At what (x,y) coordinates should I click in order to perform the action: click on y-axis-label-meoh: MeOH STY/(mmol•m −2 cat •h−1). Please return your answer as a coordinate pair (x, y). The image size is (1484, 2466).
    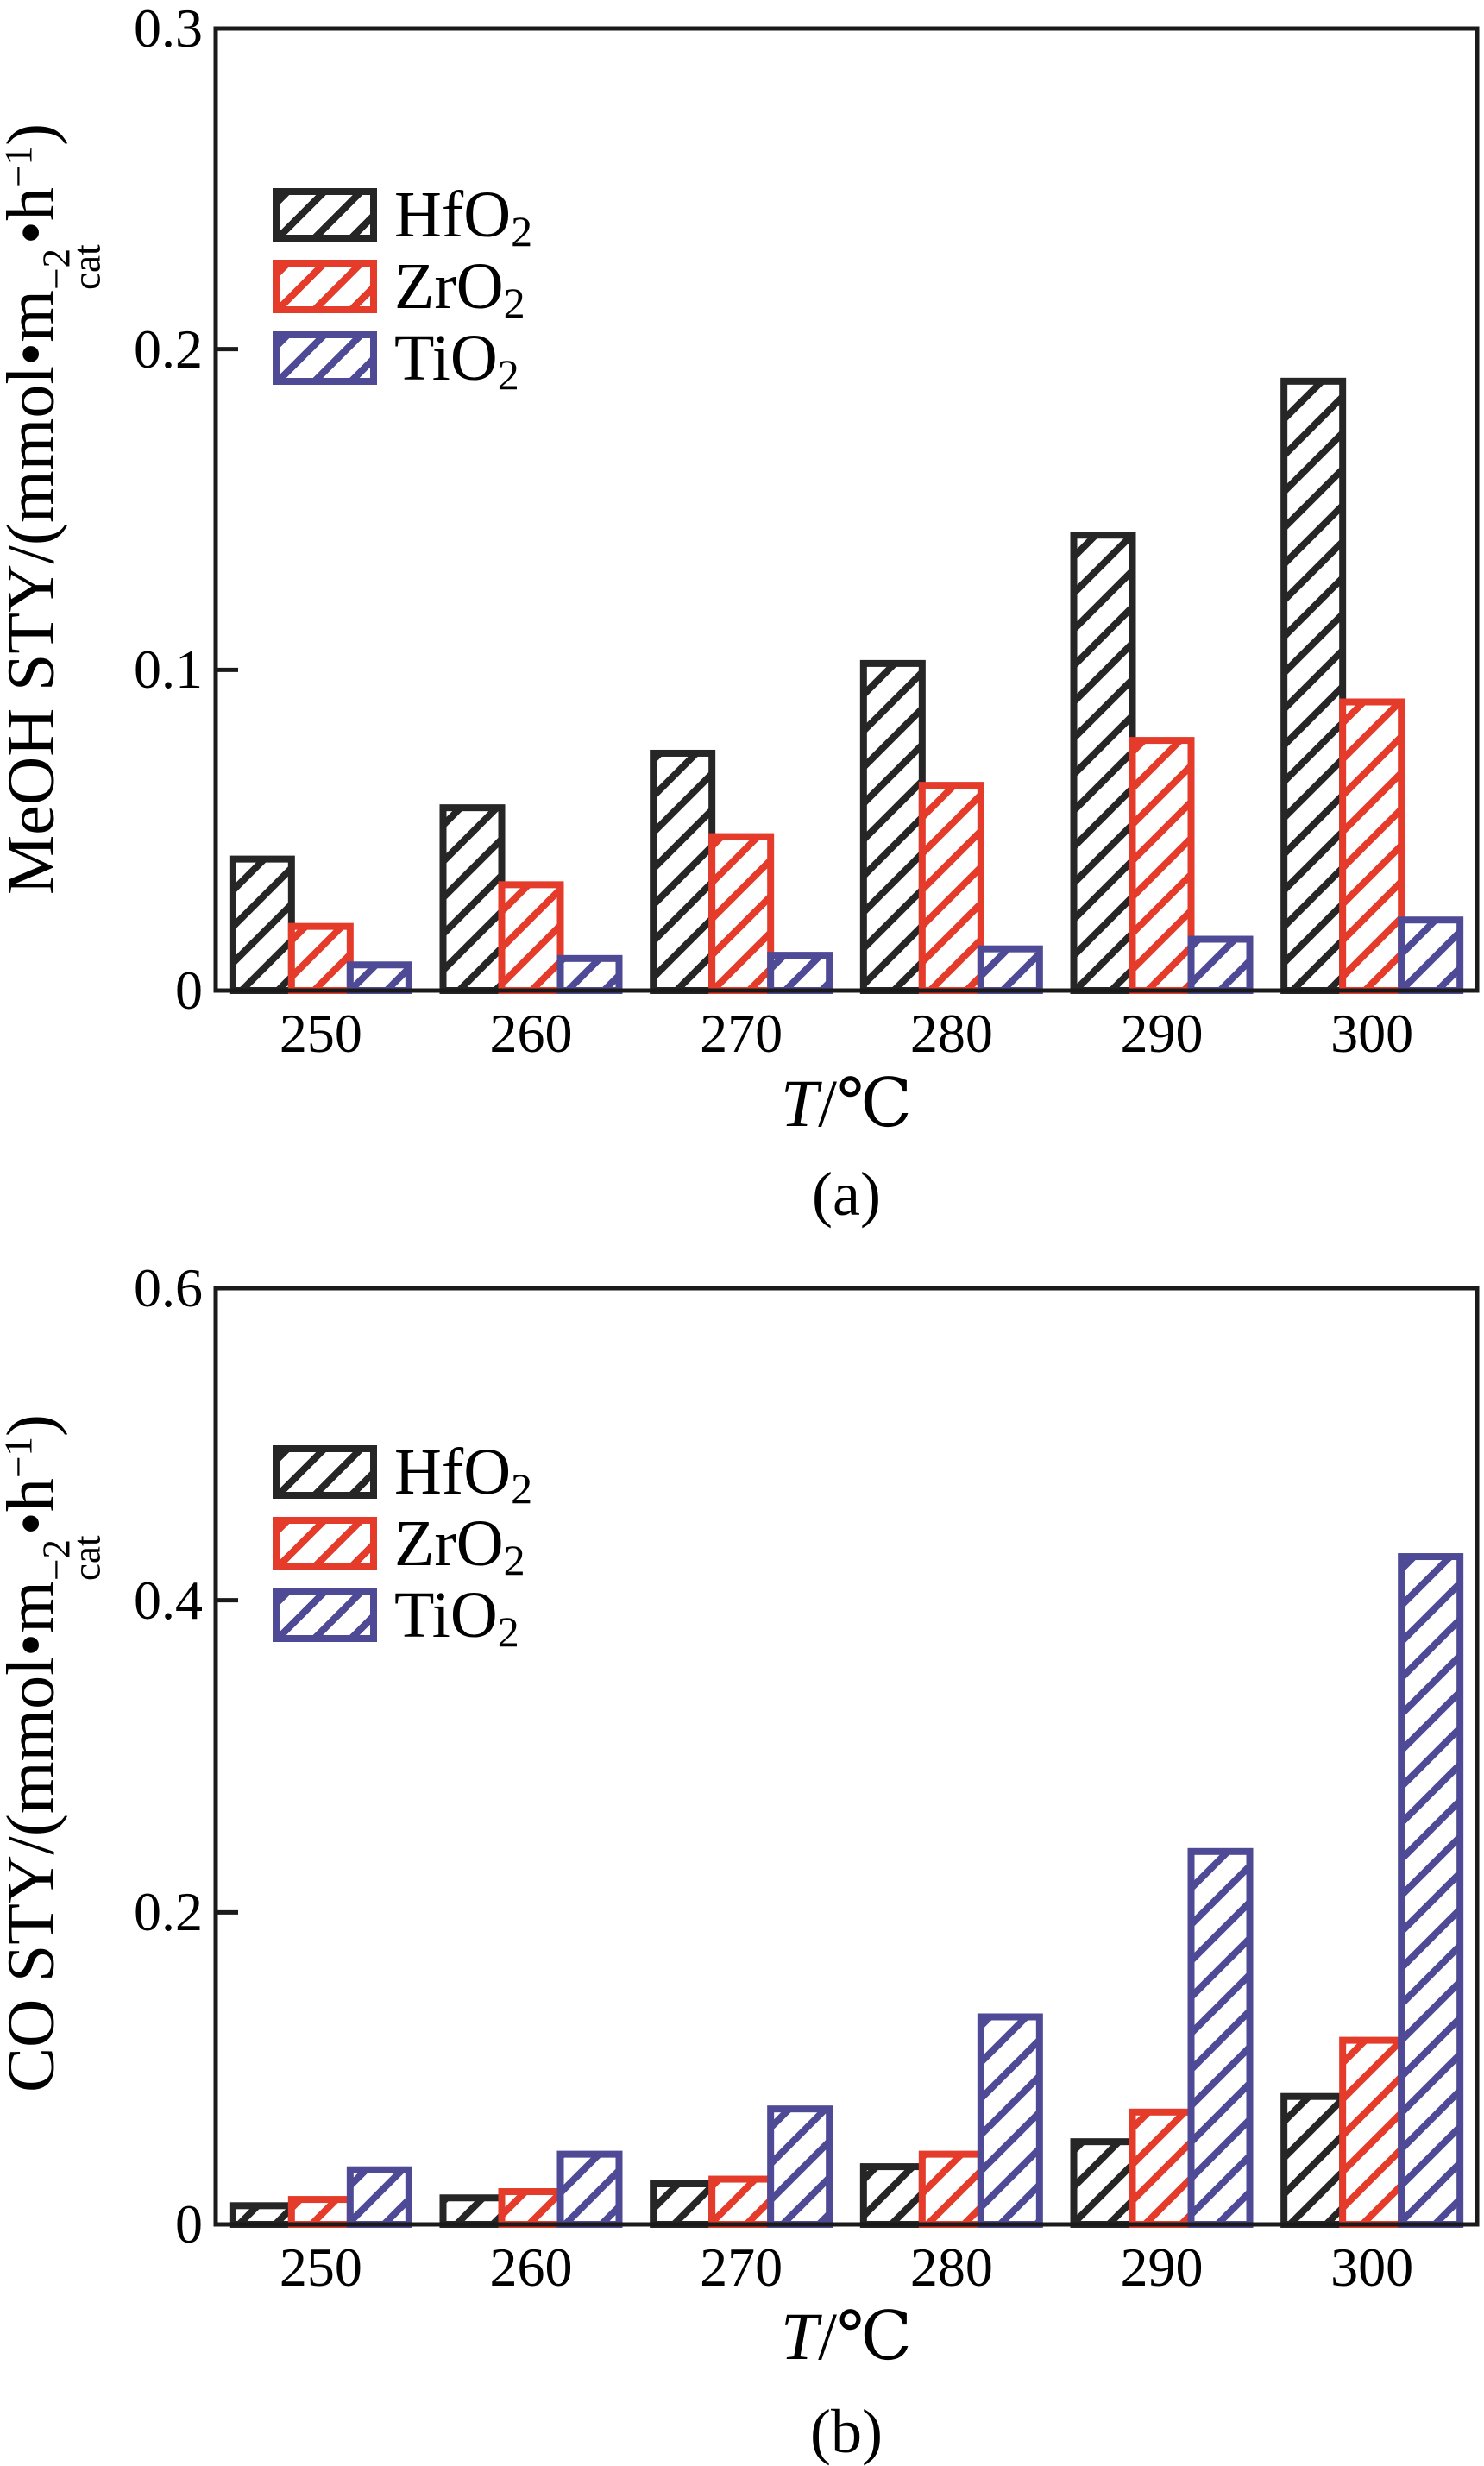
    Looking at the image, I should click on (54, 509).